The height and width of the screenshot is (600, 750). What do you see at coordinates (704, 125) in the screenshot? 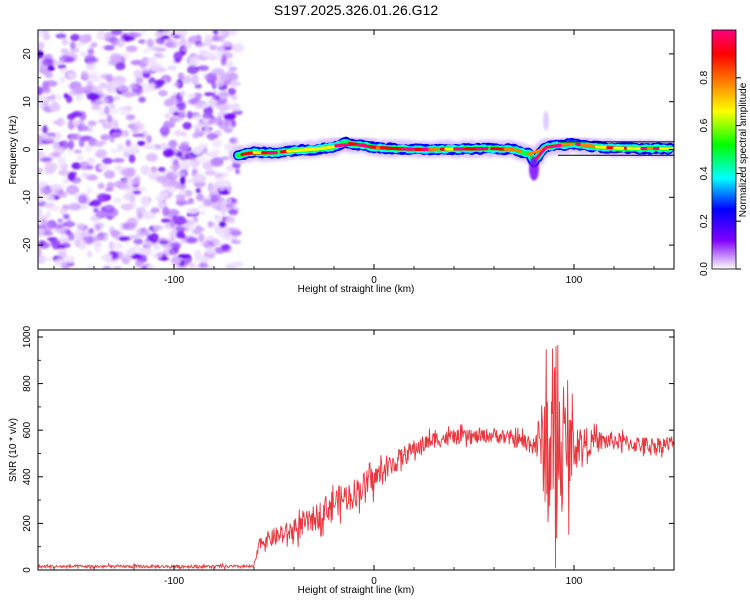
I see `colorbar-tick-label: 0.6` at bounding box center [704, 125].